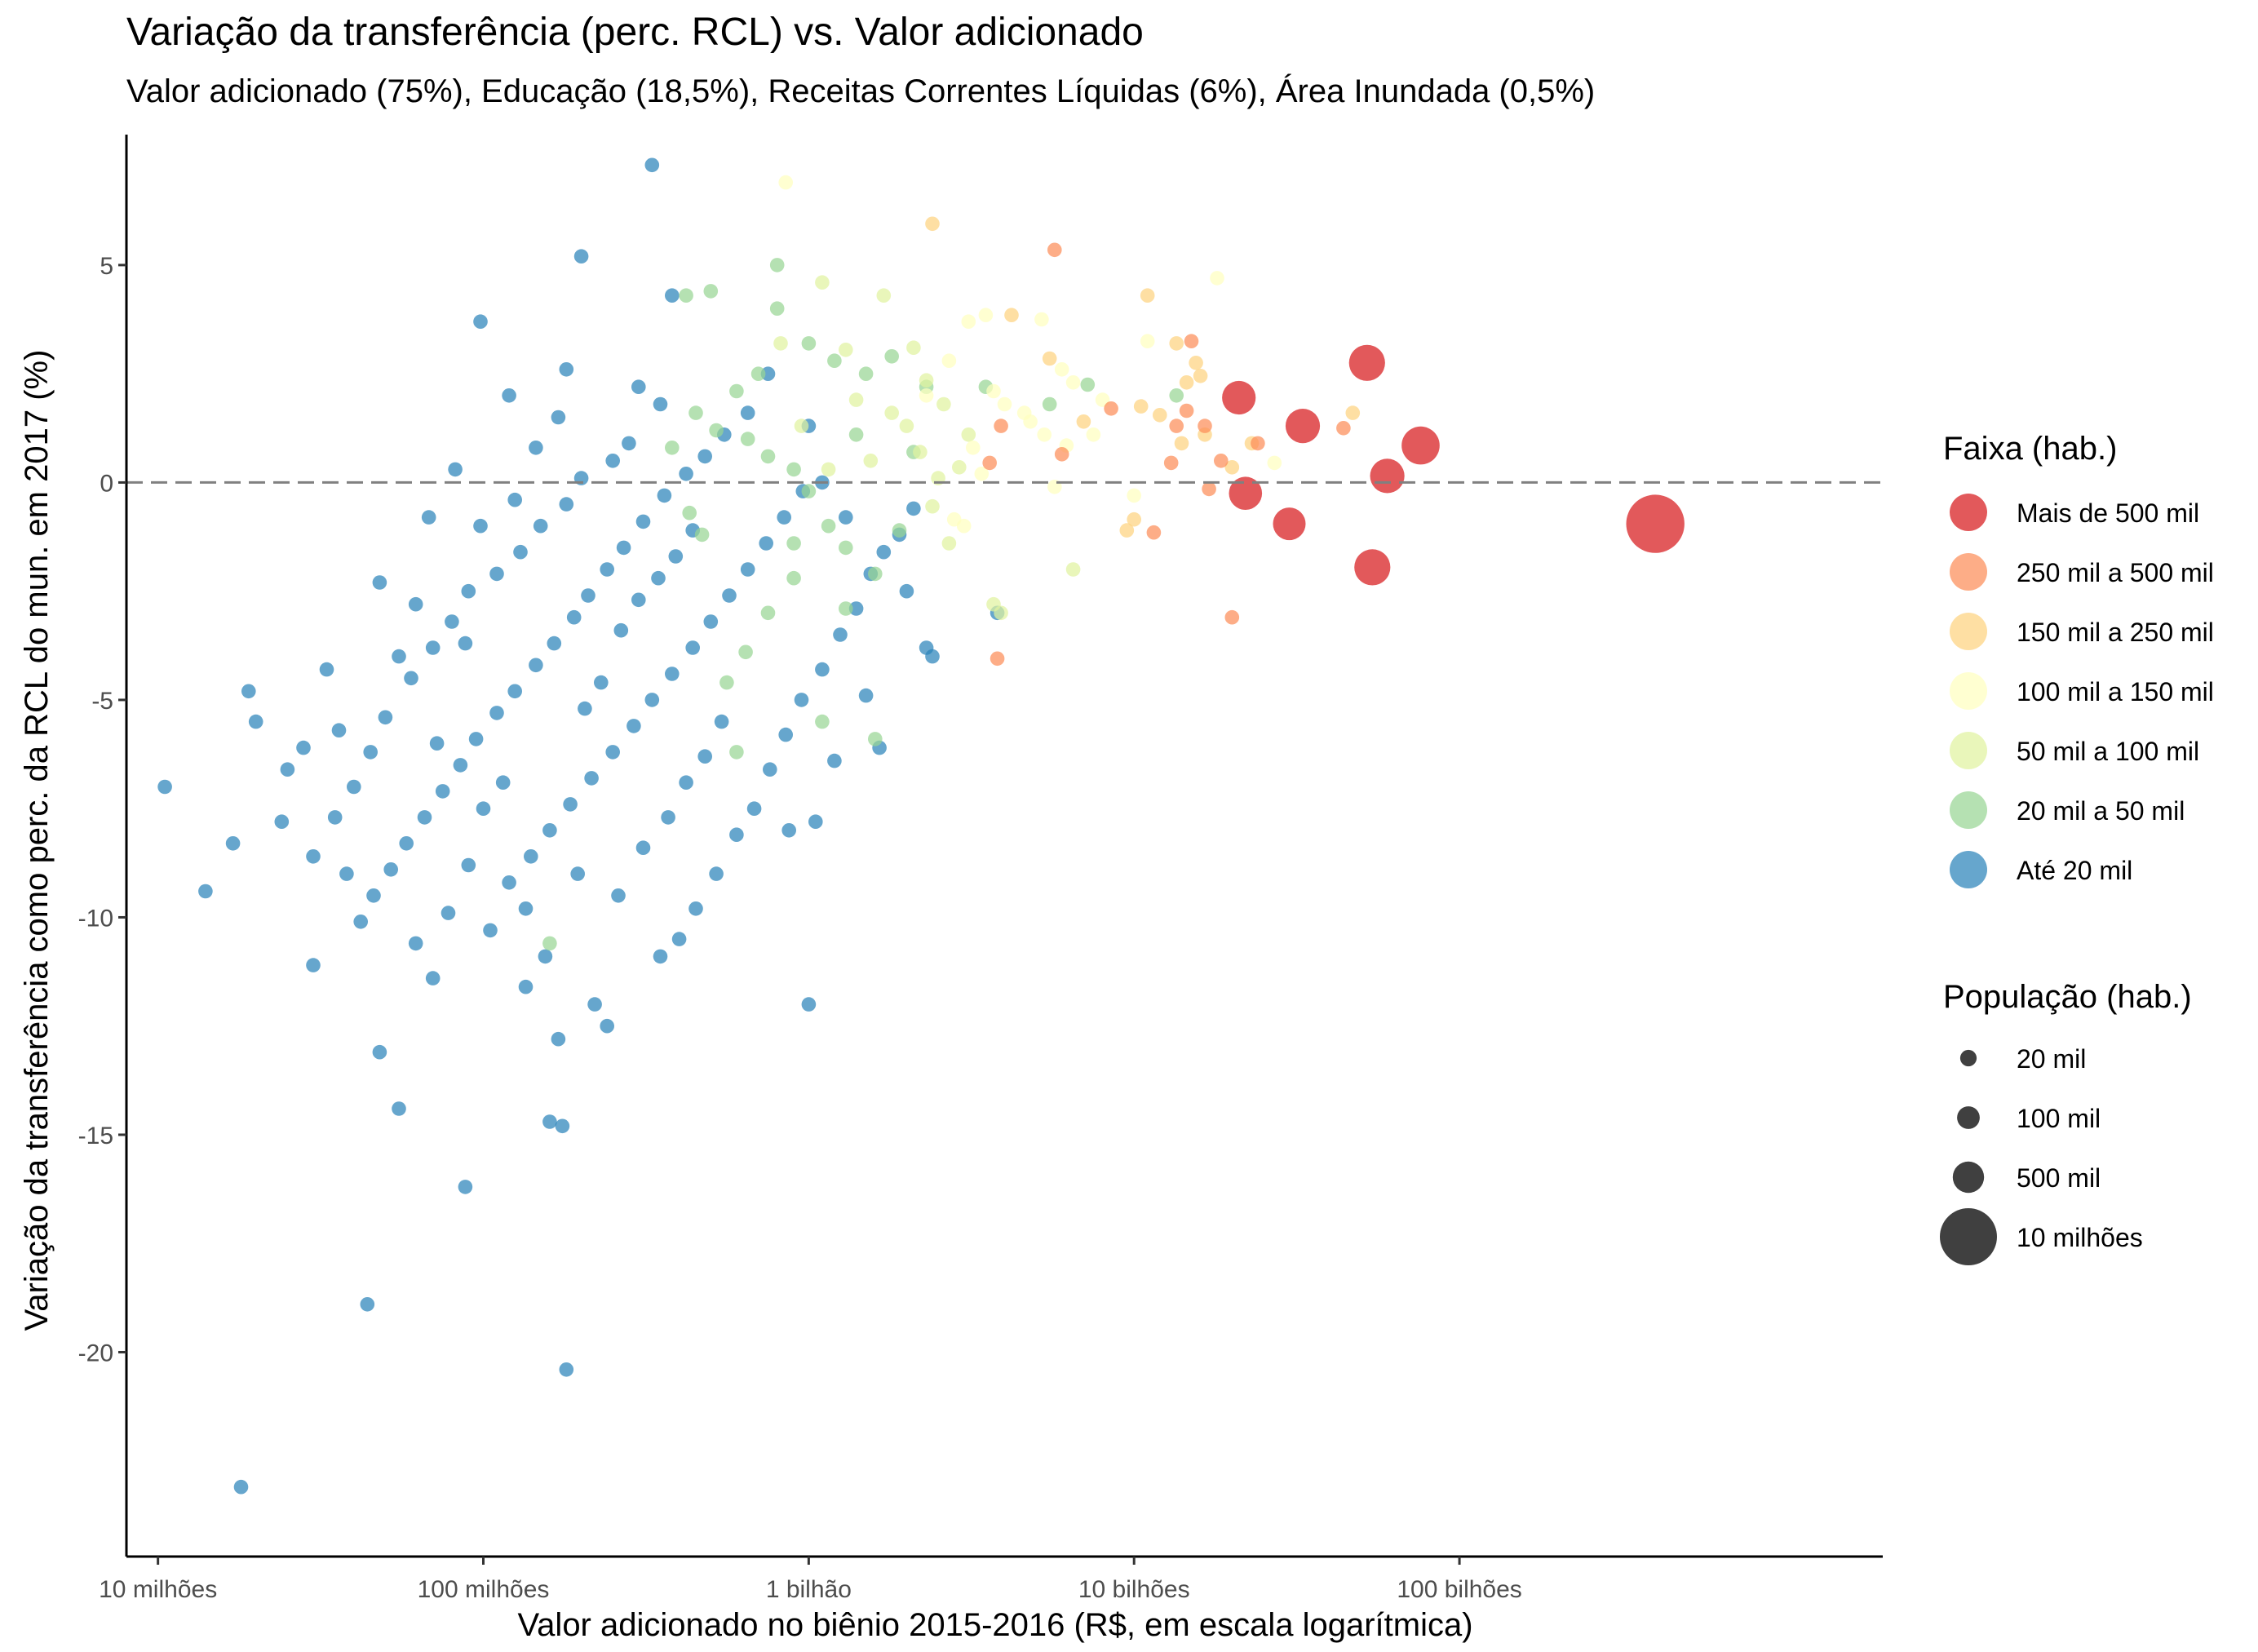  What do you see at coordinates (1143, 377) in the screenshot?
I see `series-group` at bounding box center [1143, 377].